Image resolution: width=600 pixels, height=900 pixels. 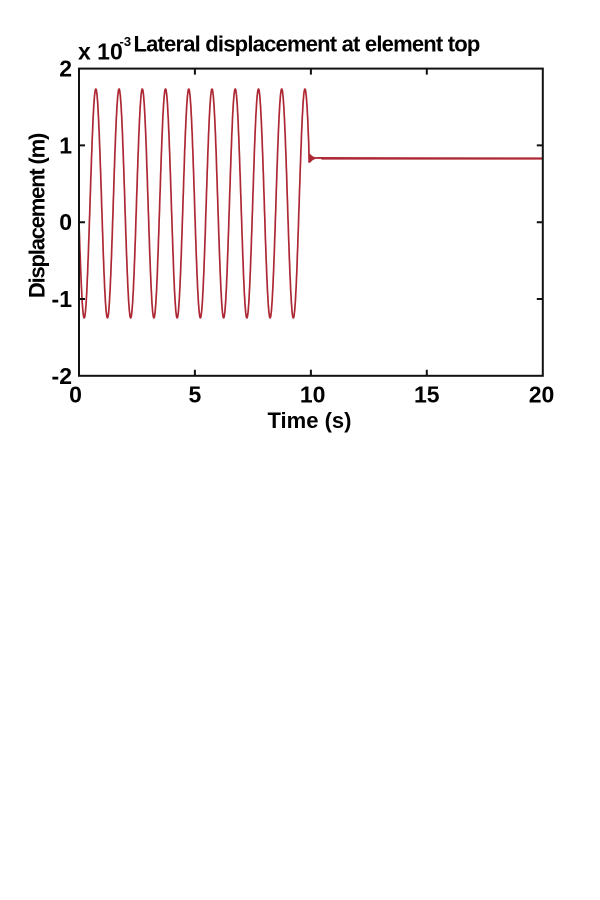 What do you see at coordinates (65, 69) in the screenshot?
I see `svg-text: 2` at bounding box center [65, 69].